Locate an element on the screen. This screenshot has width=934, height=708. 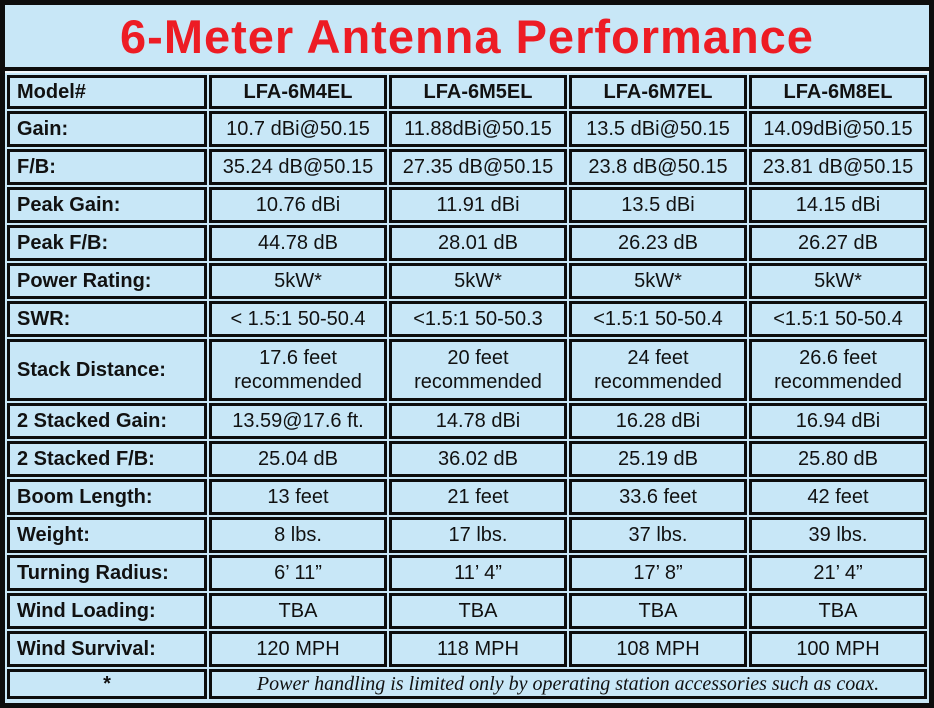
row-label: Boom Length: is located at coordinates (107, 497).